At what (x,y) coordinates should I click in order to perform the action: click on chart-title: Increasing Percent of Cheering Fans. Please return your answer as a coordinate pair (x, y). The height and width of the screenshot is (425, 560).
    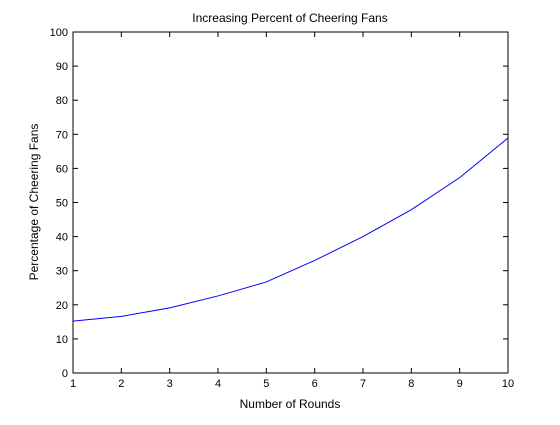
    Looking at the image, I should click on (289, 18).